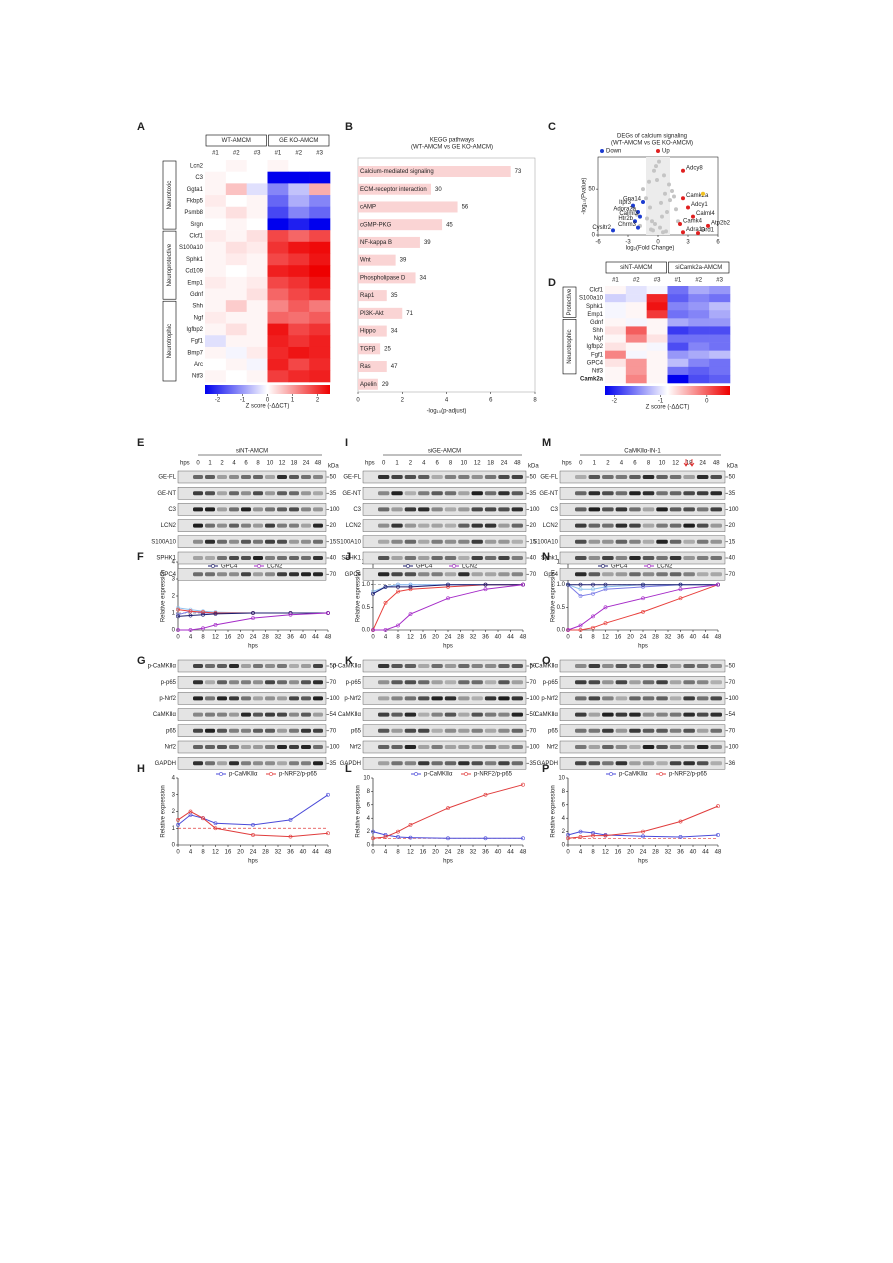 Image resolution: width=893 pixels, height=1263 pixels. Describe the element at coordinates (333, 526) in the screenshot. I see `kda-value: 20` at that location.